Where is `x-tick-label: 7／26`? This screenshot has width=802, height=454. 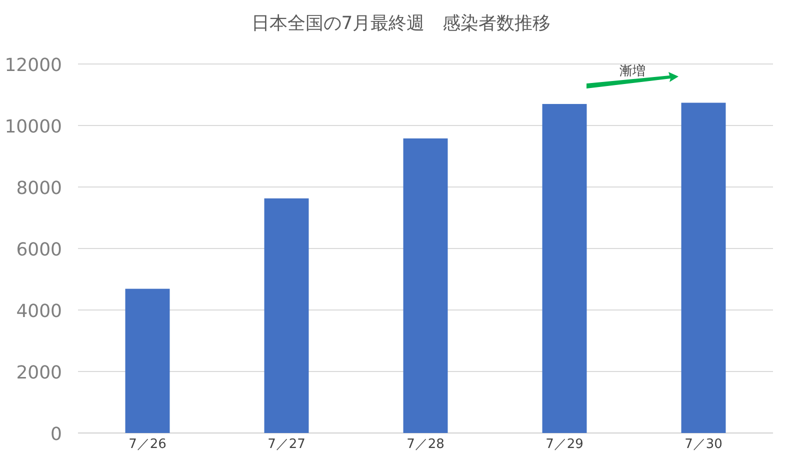
x-tick-label: 7／26 is located at coordinates (147, 444).